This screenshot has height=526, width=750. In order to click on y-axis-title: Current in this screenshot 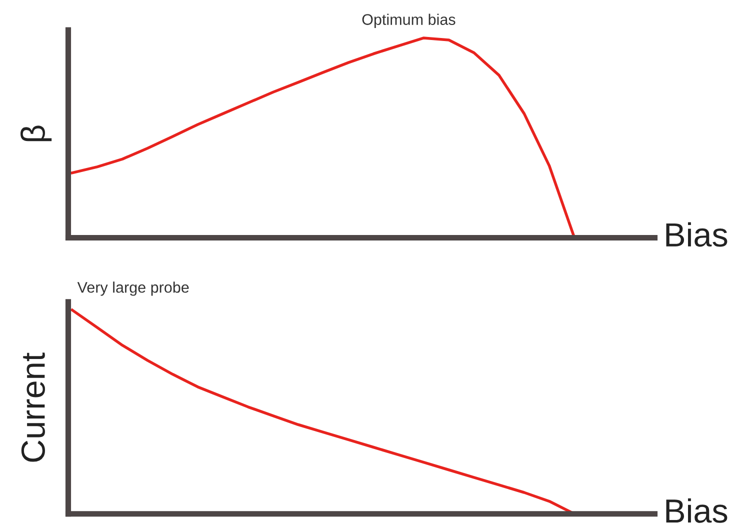, I will do `click(33, 407)`.